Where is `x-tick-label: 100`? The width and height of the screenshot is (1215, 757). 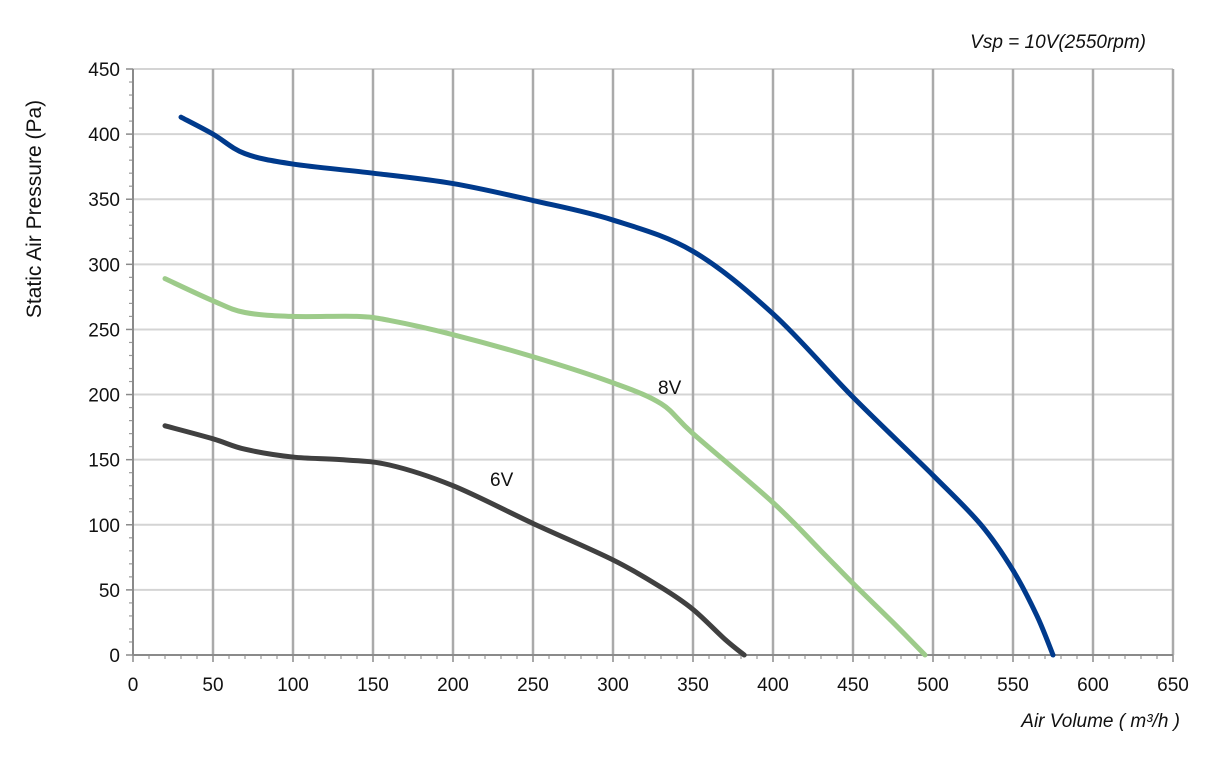
x-tick-label: 100 is located at coordinates (293, 685).